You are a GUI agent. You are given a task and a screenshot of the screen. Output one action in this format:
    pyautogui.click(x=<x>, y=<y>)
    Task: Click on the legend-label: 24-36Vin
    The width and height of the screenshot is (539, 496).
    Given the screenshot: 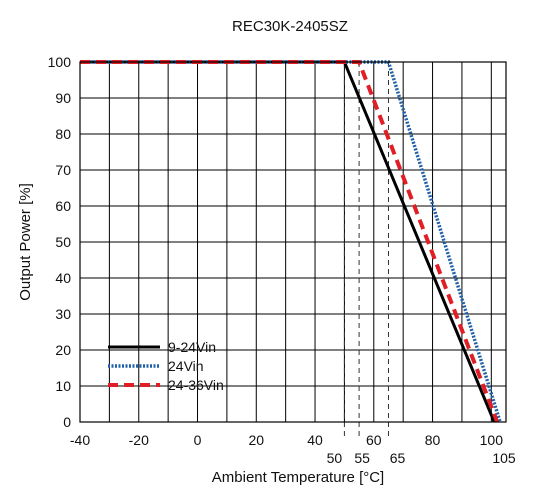 What is the action you would take?
    pyautogui.click(x=196, y=385)
    